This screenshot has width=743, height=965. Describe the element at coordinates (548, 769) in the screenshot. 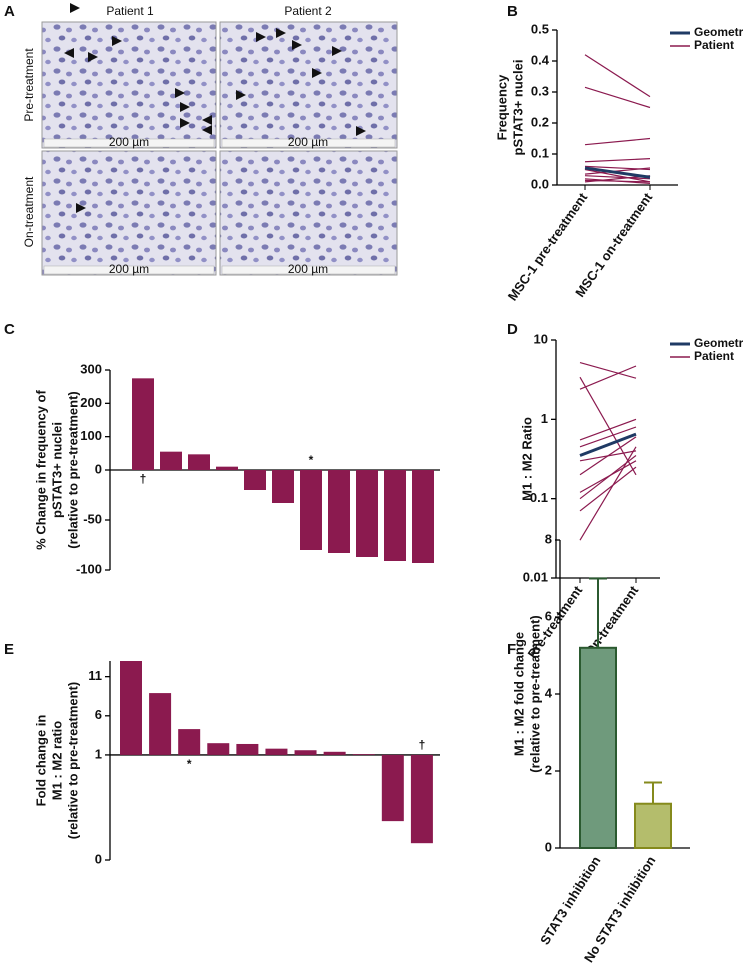

I see `y-tick-label: 2` at that location.